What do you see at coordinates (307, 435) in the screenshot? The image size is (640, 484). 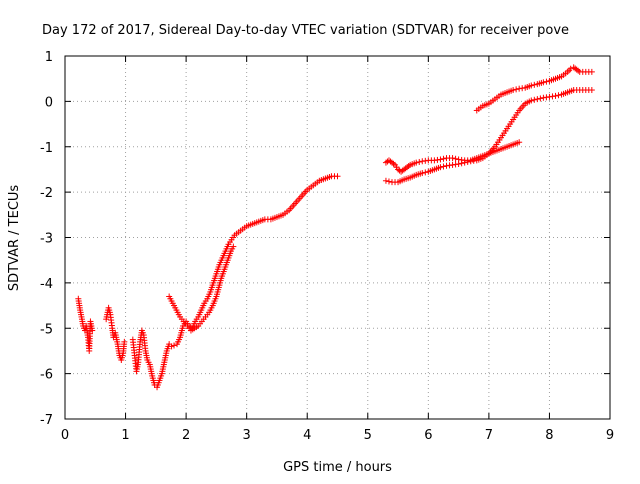 I see `x-tick-label: 4` at bounding box center [307, 435].